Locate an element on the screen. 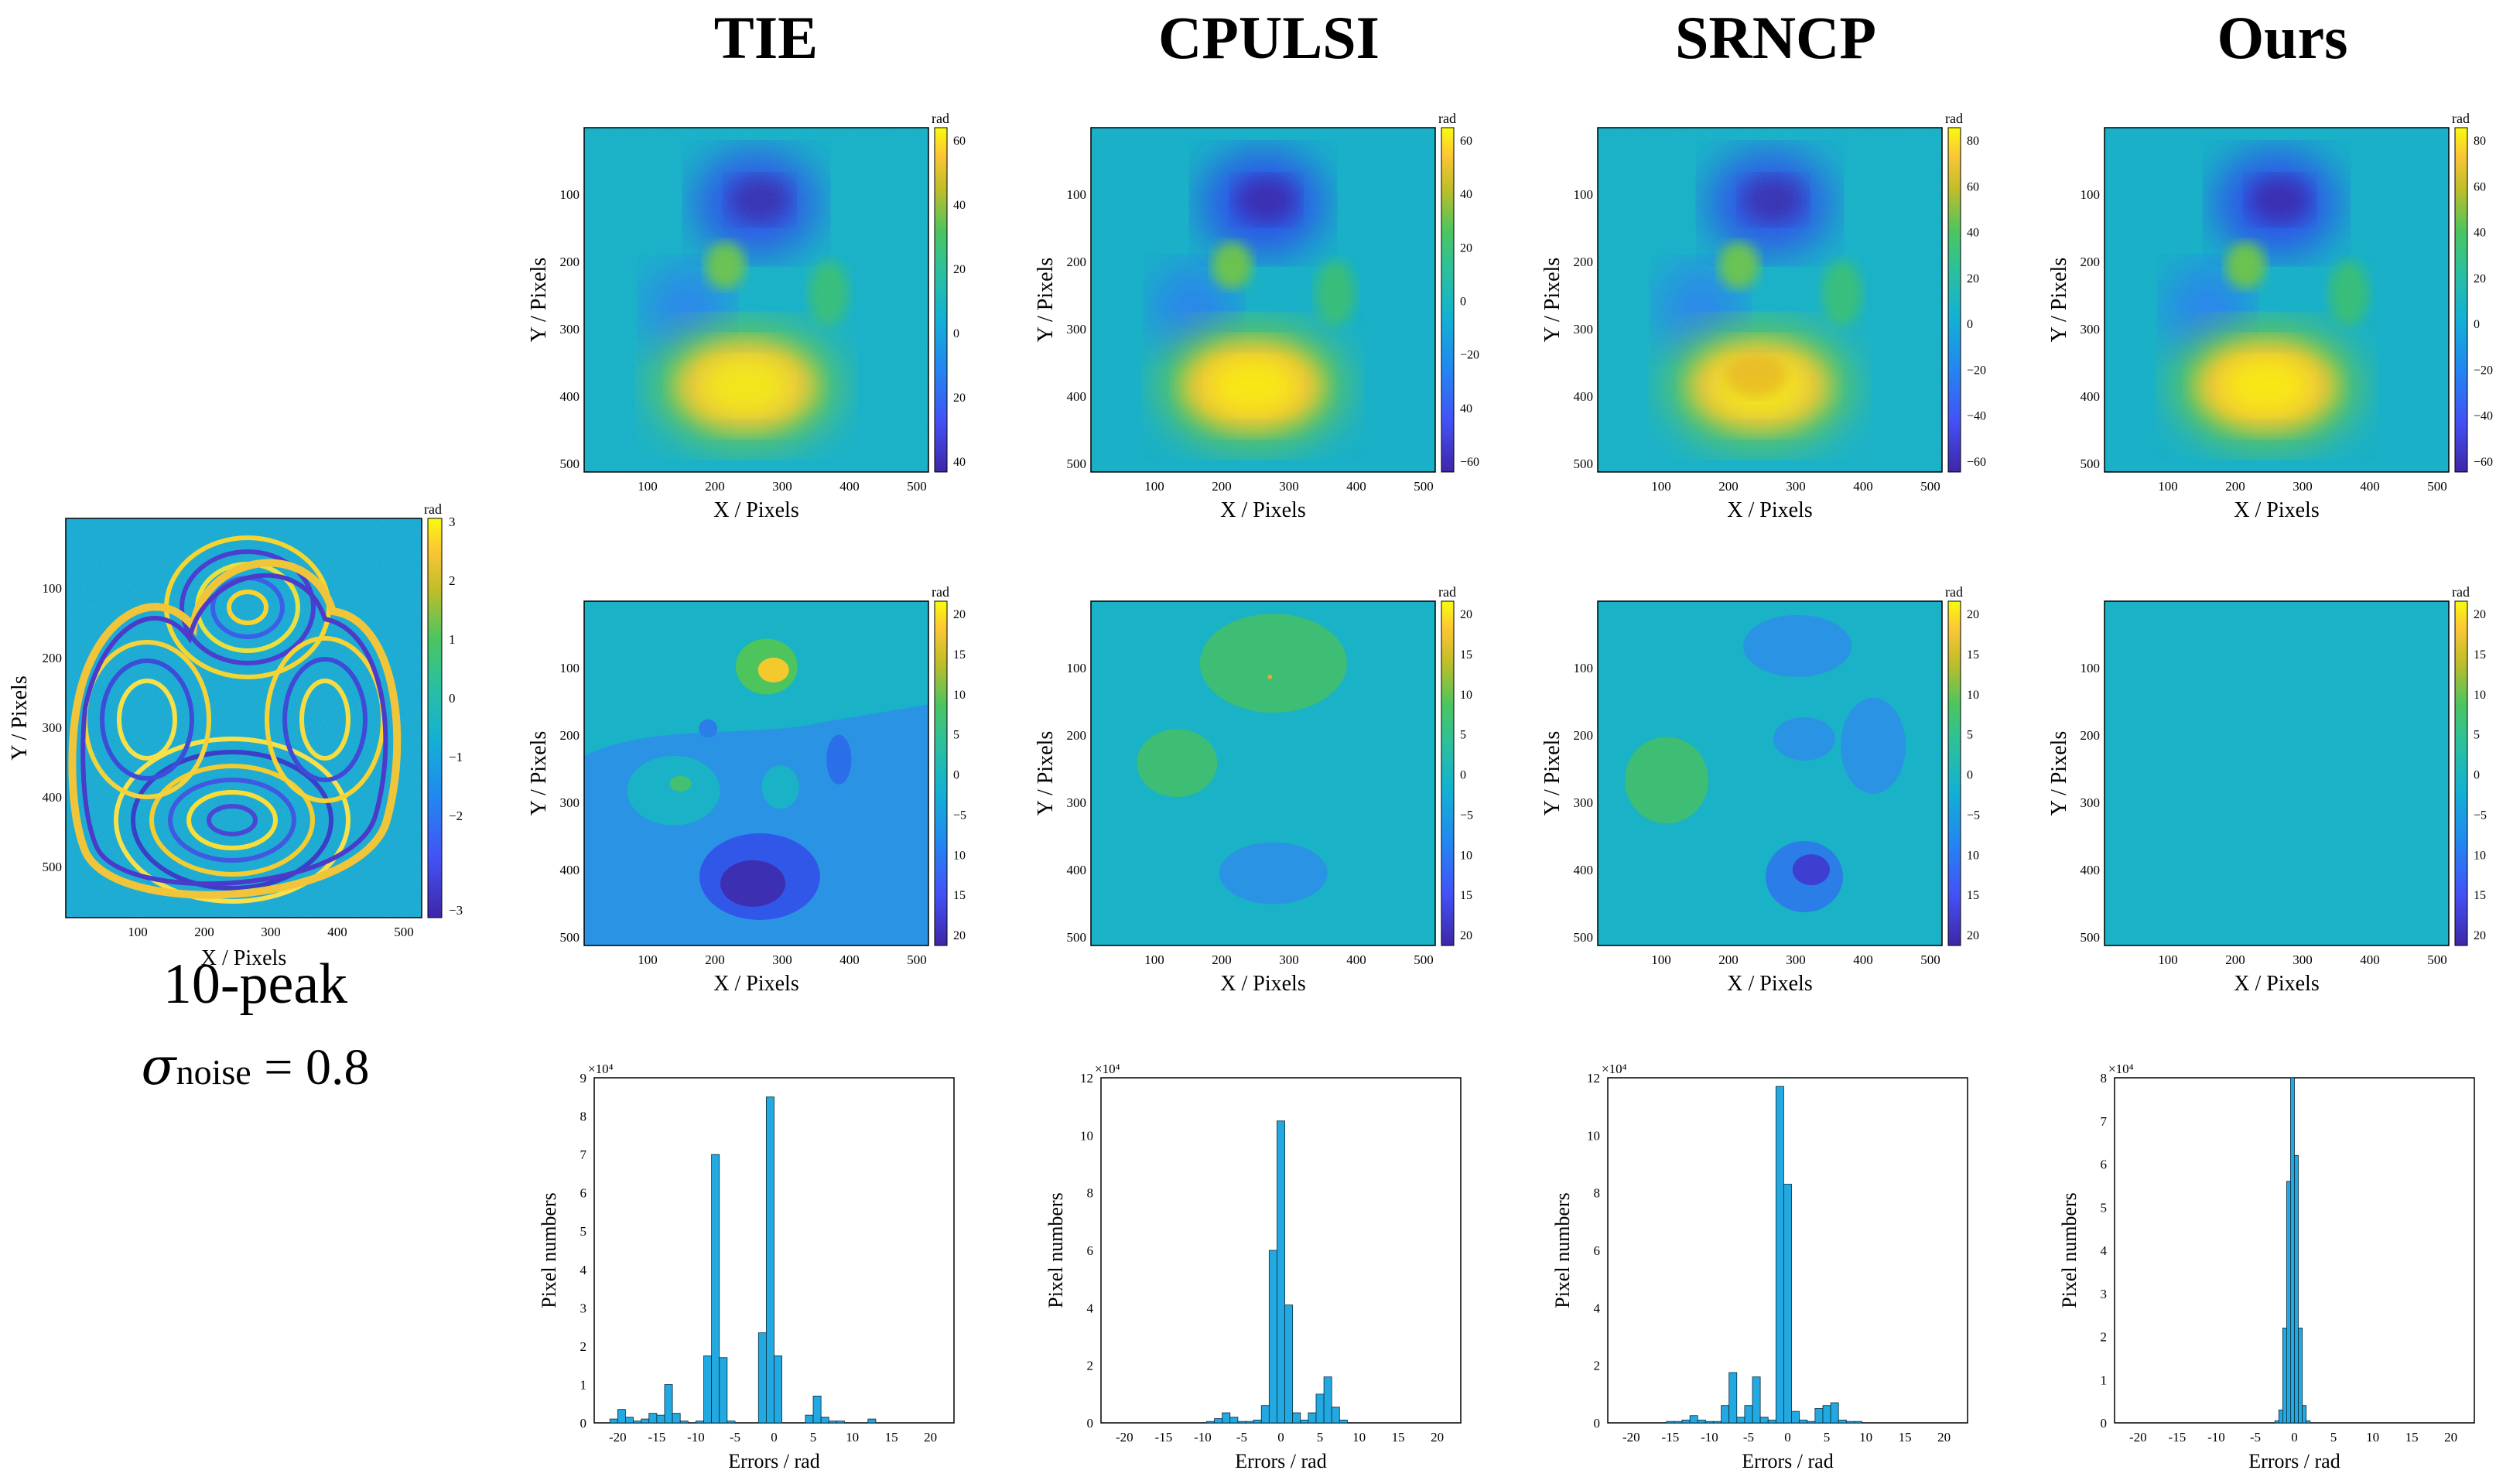  method-title-srncp: SRNCP is located at coordinates (1775, 38).